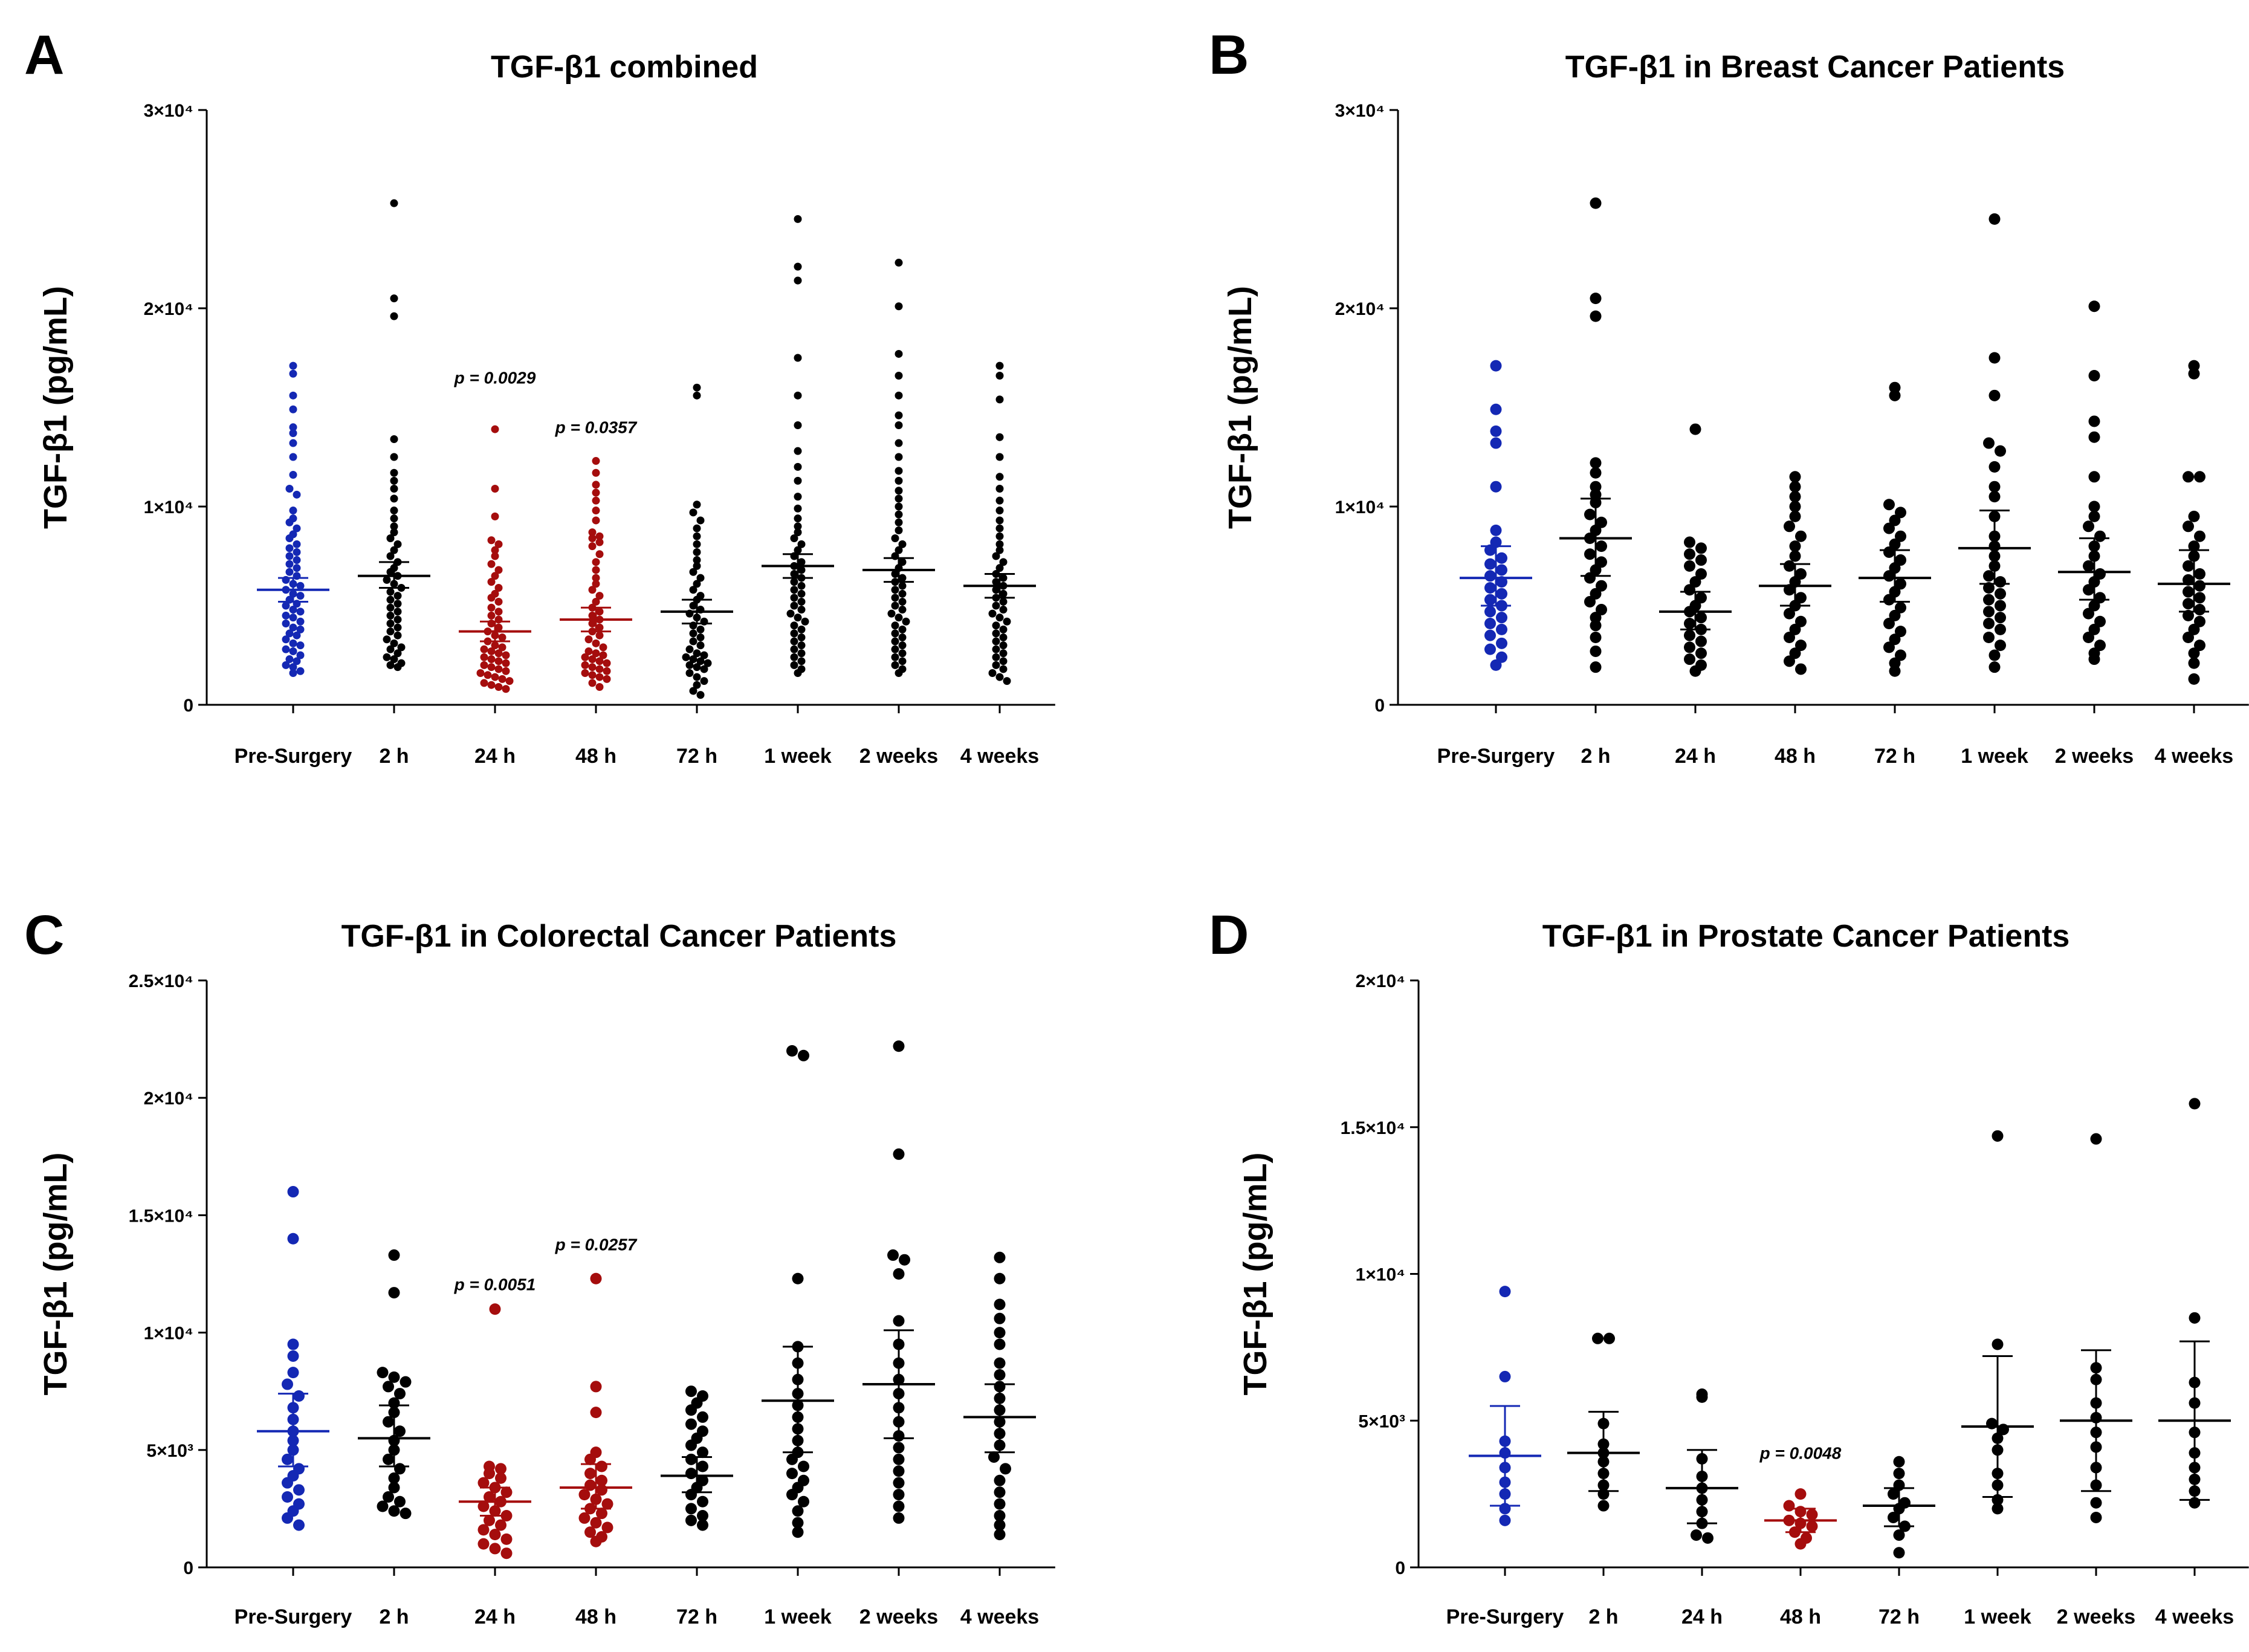  What do you see at coordinates (597, 1245) in the screenshot?
I see `p-value-annotation: p = 0.0257` at bounding box center [597, 1245].